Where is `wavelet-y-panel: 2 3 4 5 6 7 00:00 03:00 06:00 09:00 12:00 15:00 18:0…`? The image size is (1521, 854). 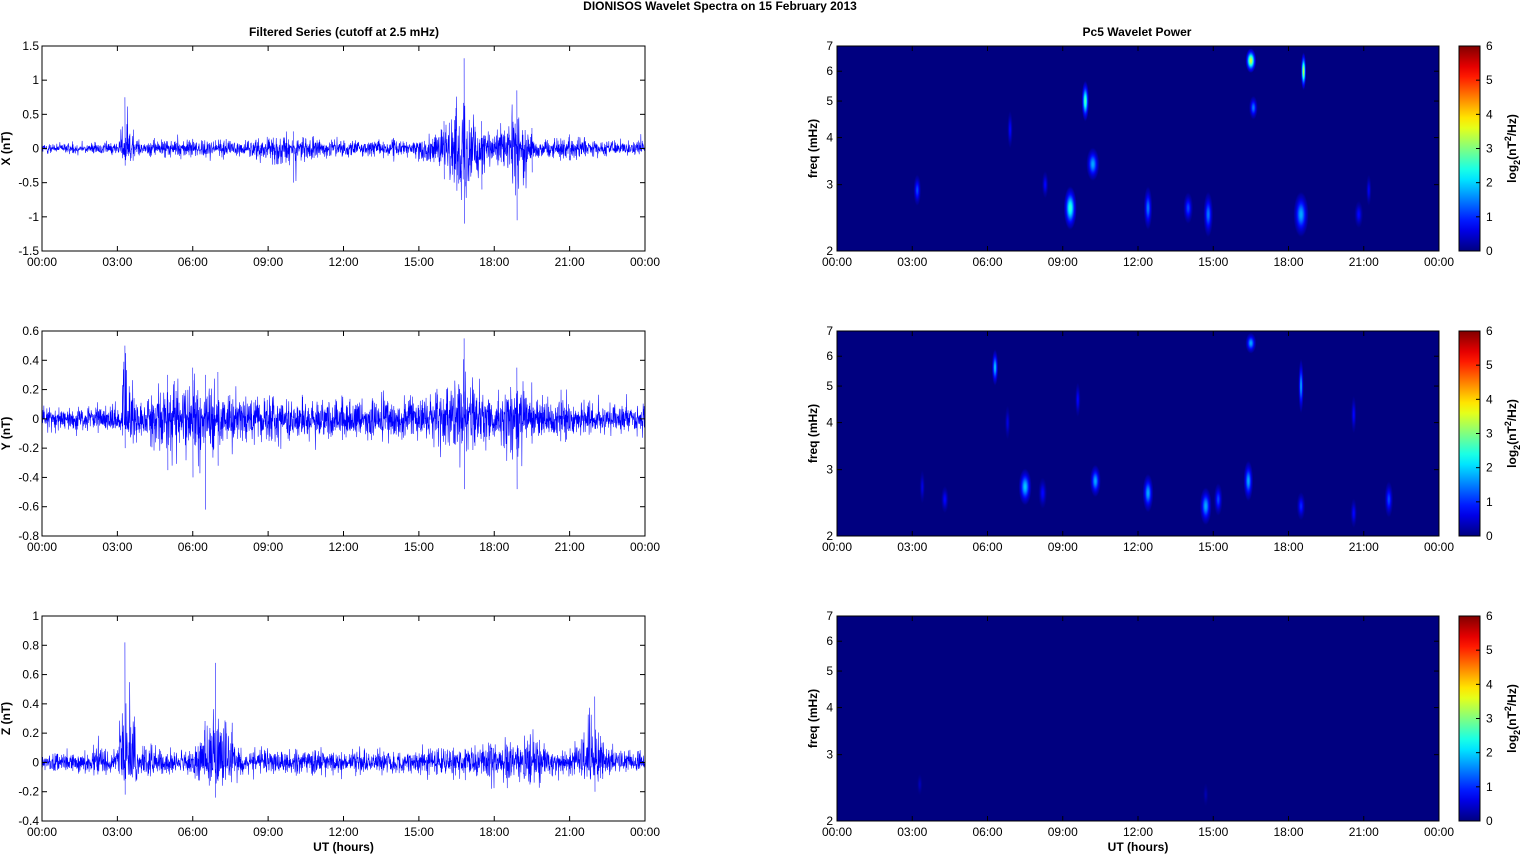
wavelet-y-panel: 2 3 4 5 6 7 00:00 03:00 06:00 09:00 12:00 15:00 18:0… is located at coordinates (1163, 439).